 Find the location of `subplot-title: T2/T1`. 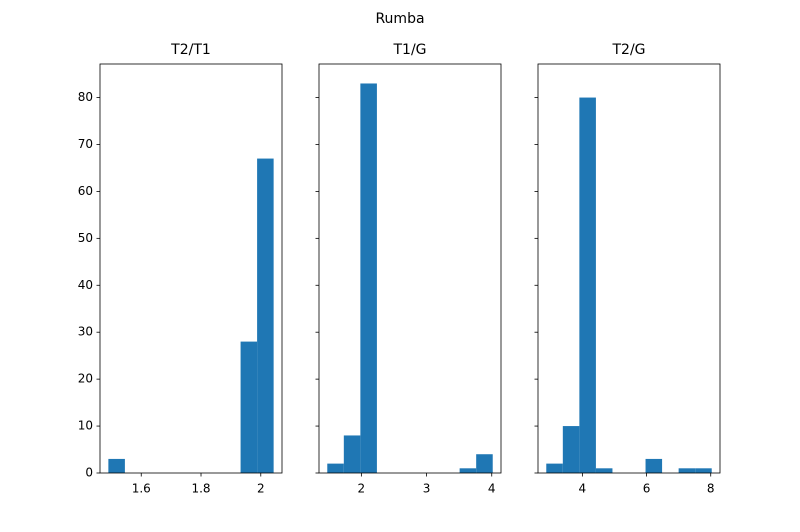

subplot-title: T2/T1 is located at coordinates (190, 50).